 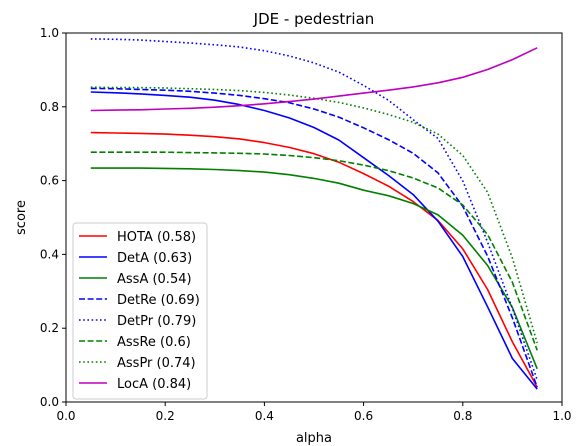 I want to click on x-tick-label: 0.6, so click(x=363, y=416).